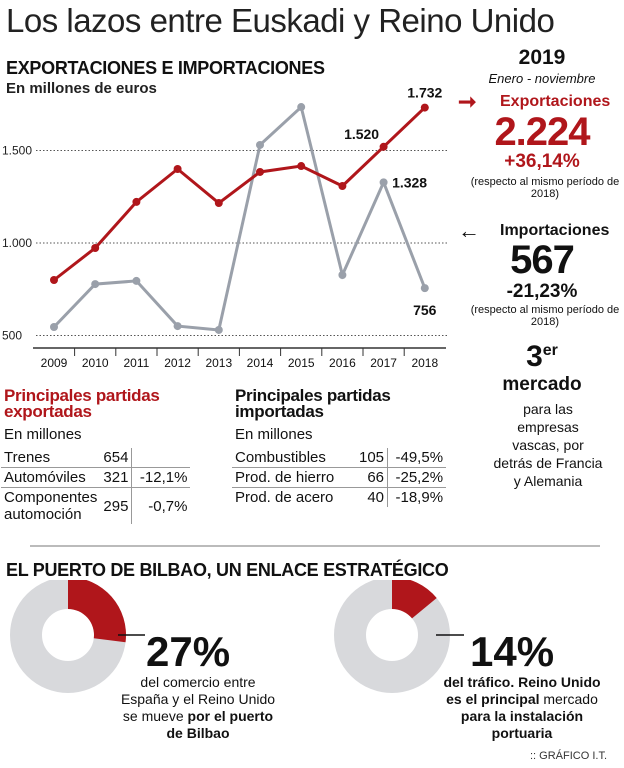 The image size is (624, 768). Describe the element at coordinates (372, 477) in the screenshot. I see `row-value: 66` at that location.